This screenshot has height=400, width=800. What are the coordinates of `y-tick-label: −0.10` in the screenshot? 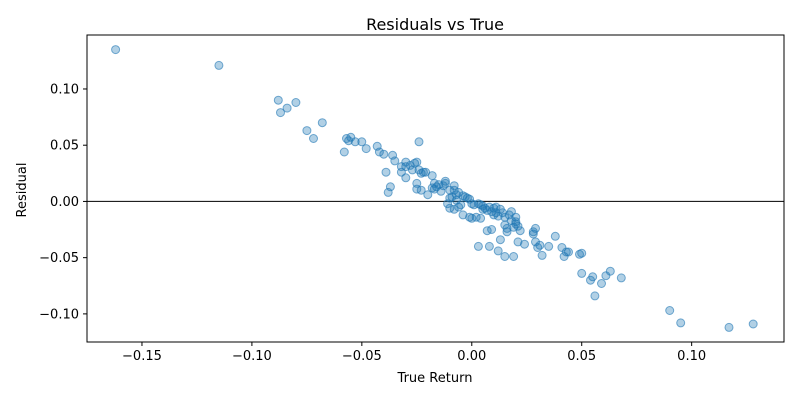 It's located at (59, 314).